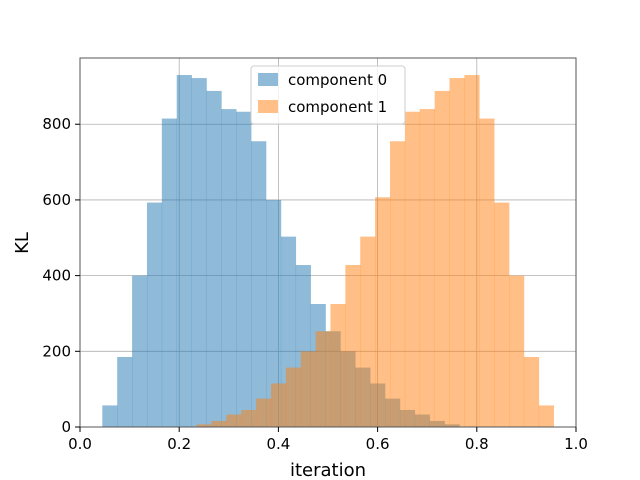  I want to click on y-tick-label: 600, so click(56, 200).